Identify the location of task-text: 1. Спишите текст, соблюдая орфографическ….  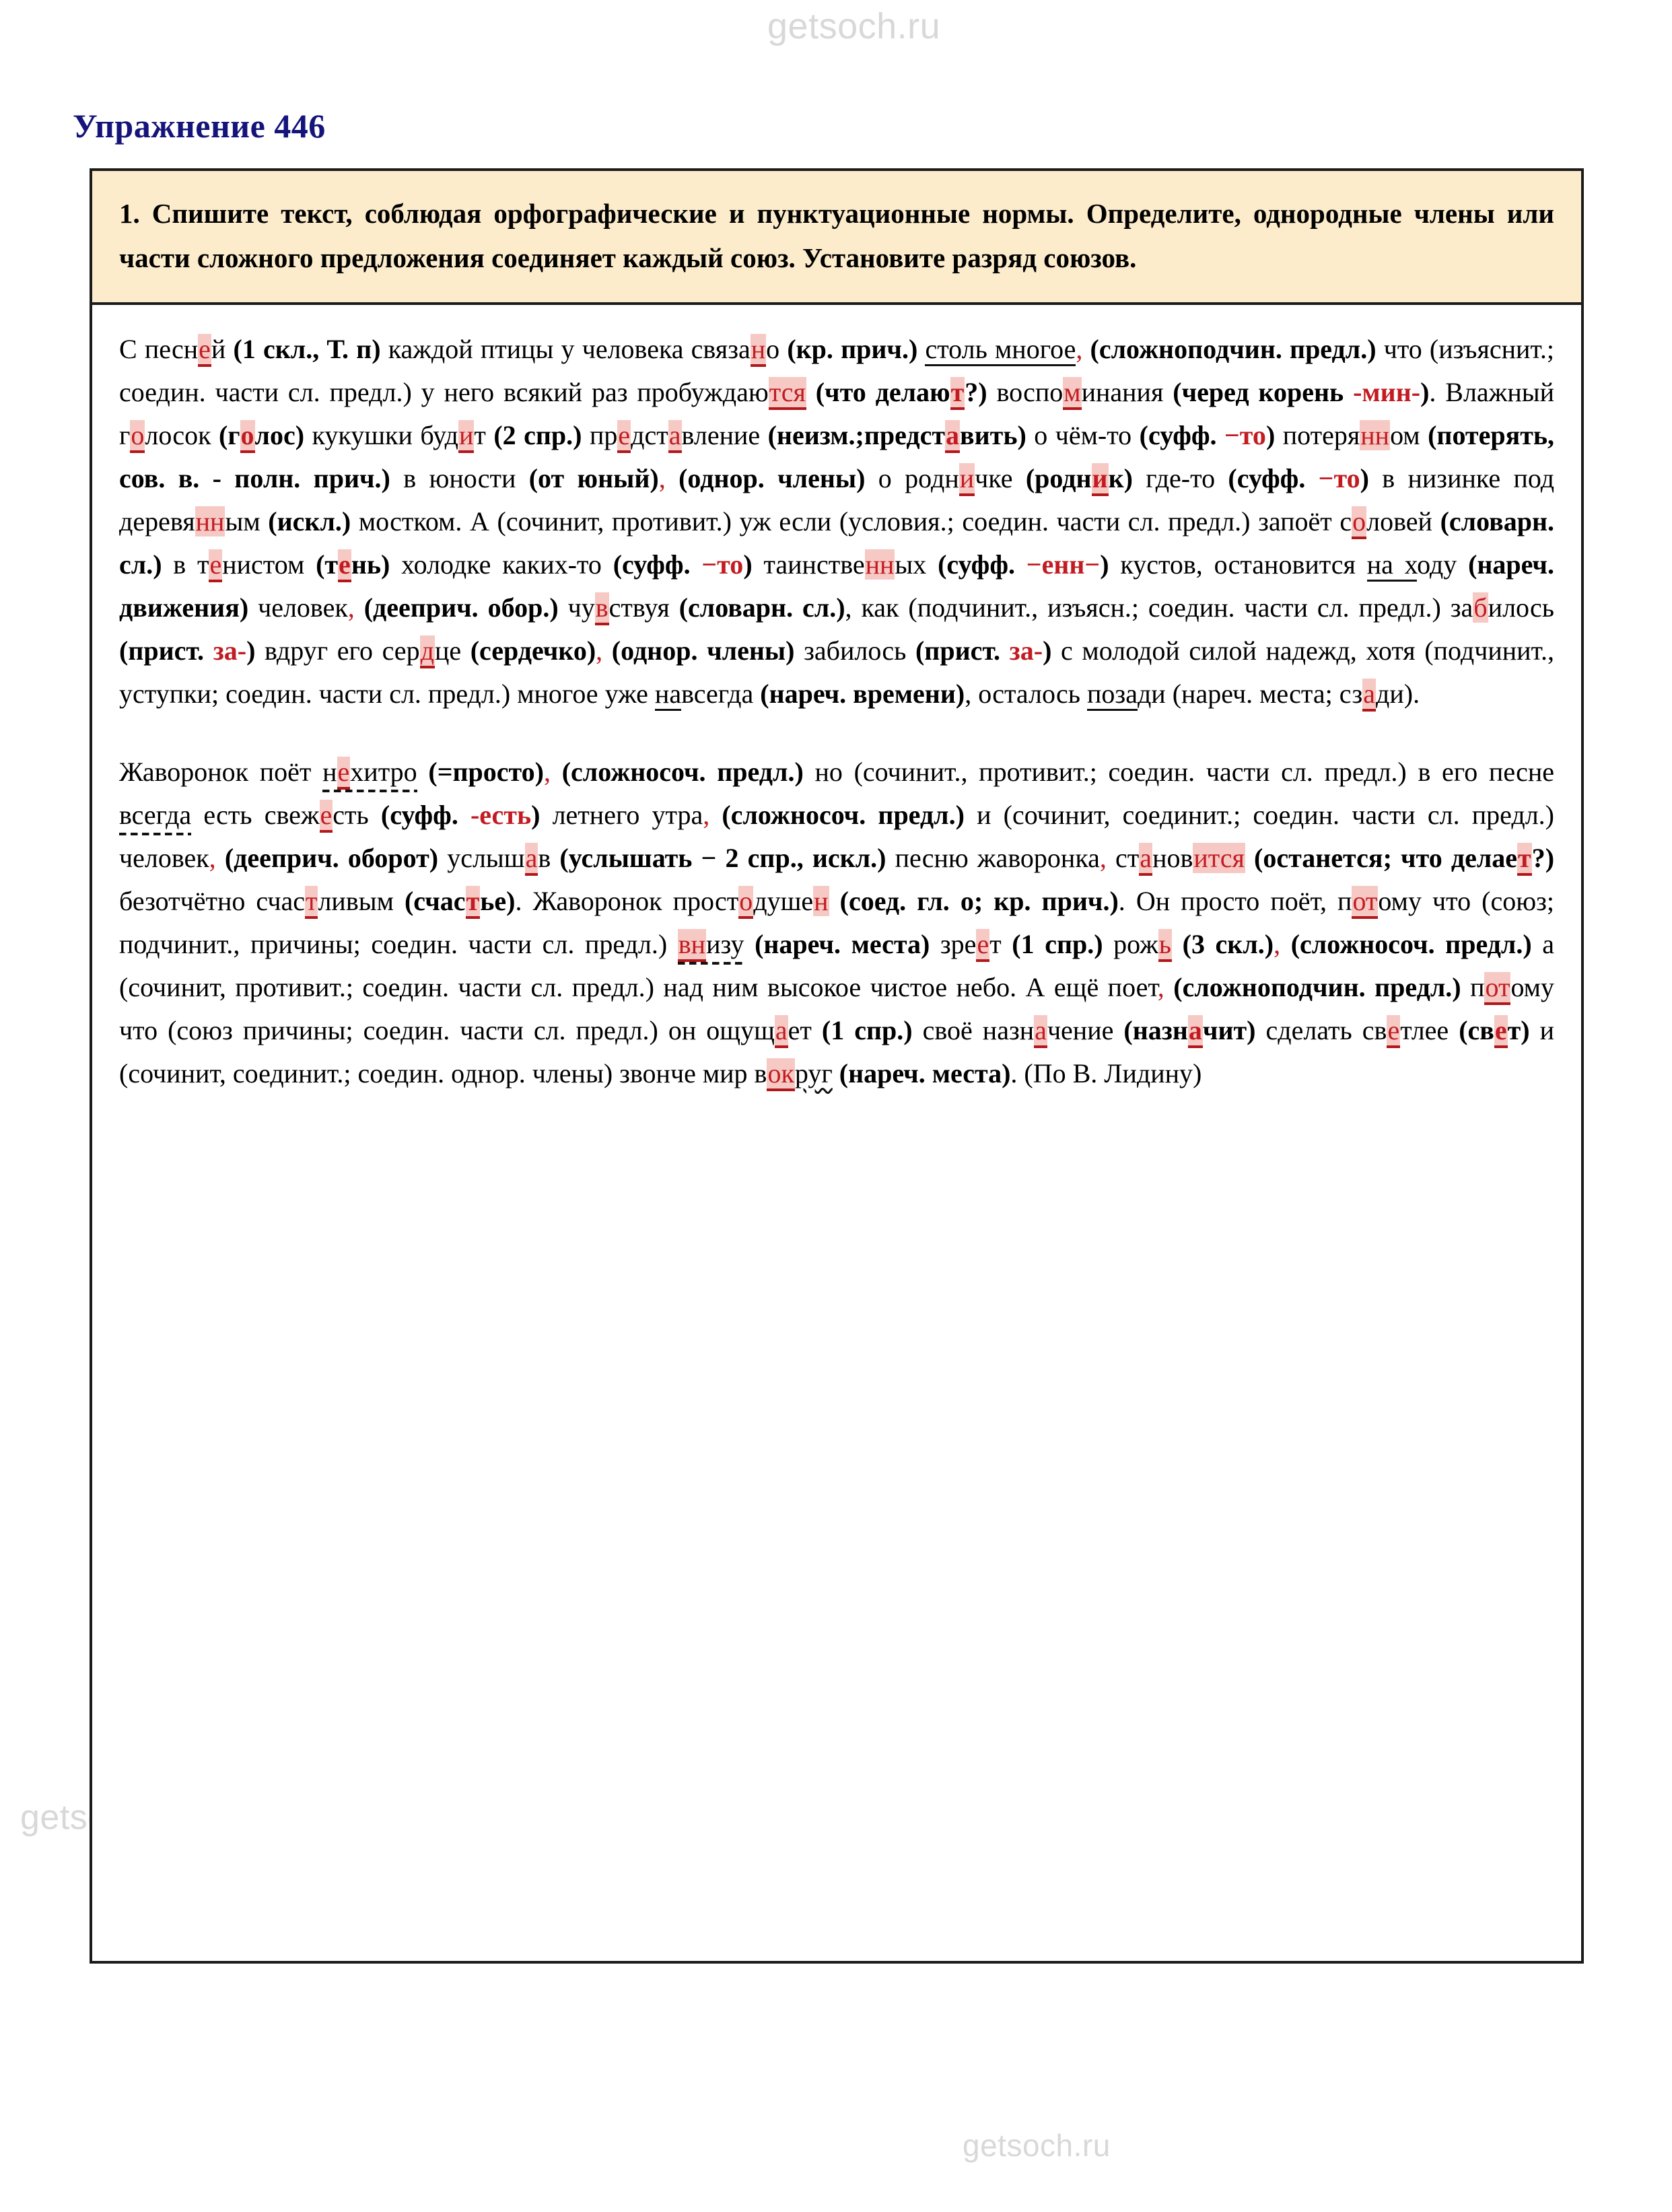
(836, 236).